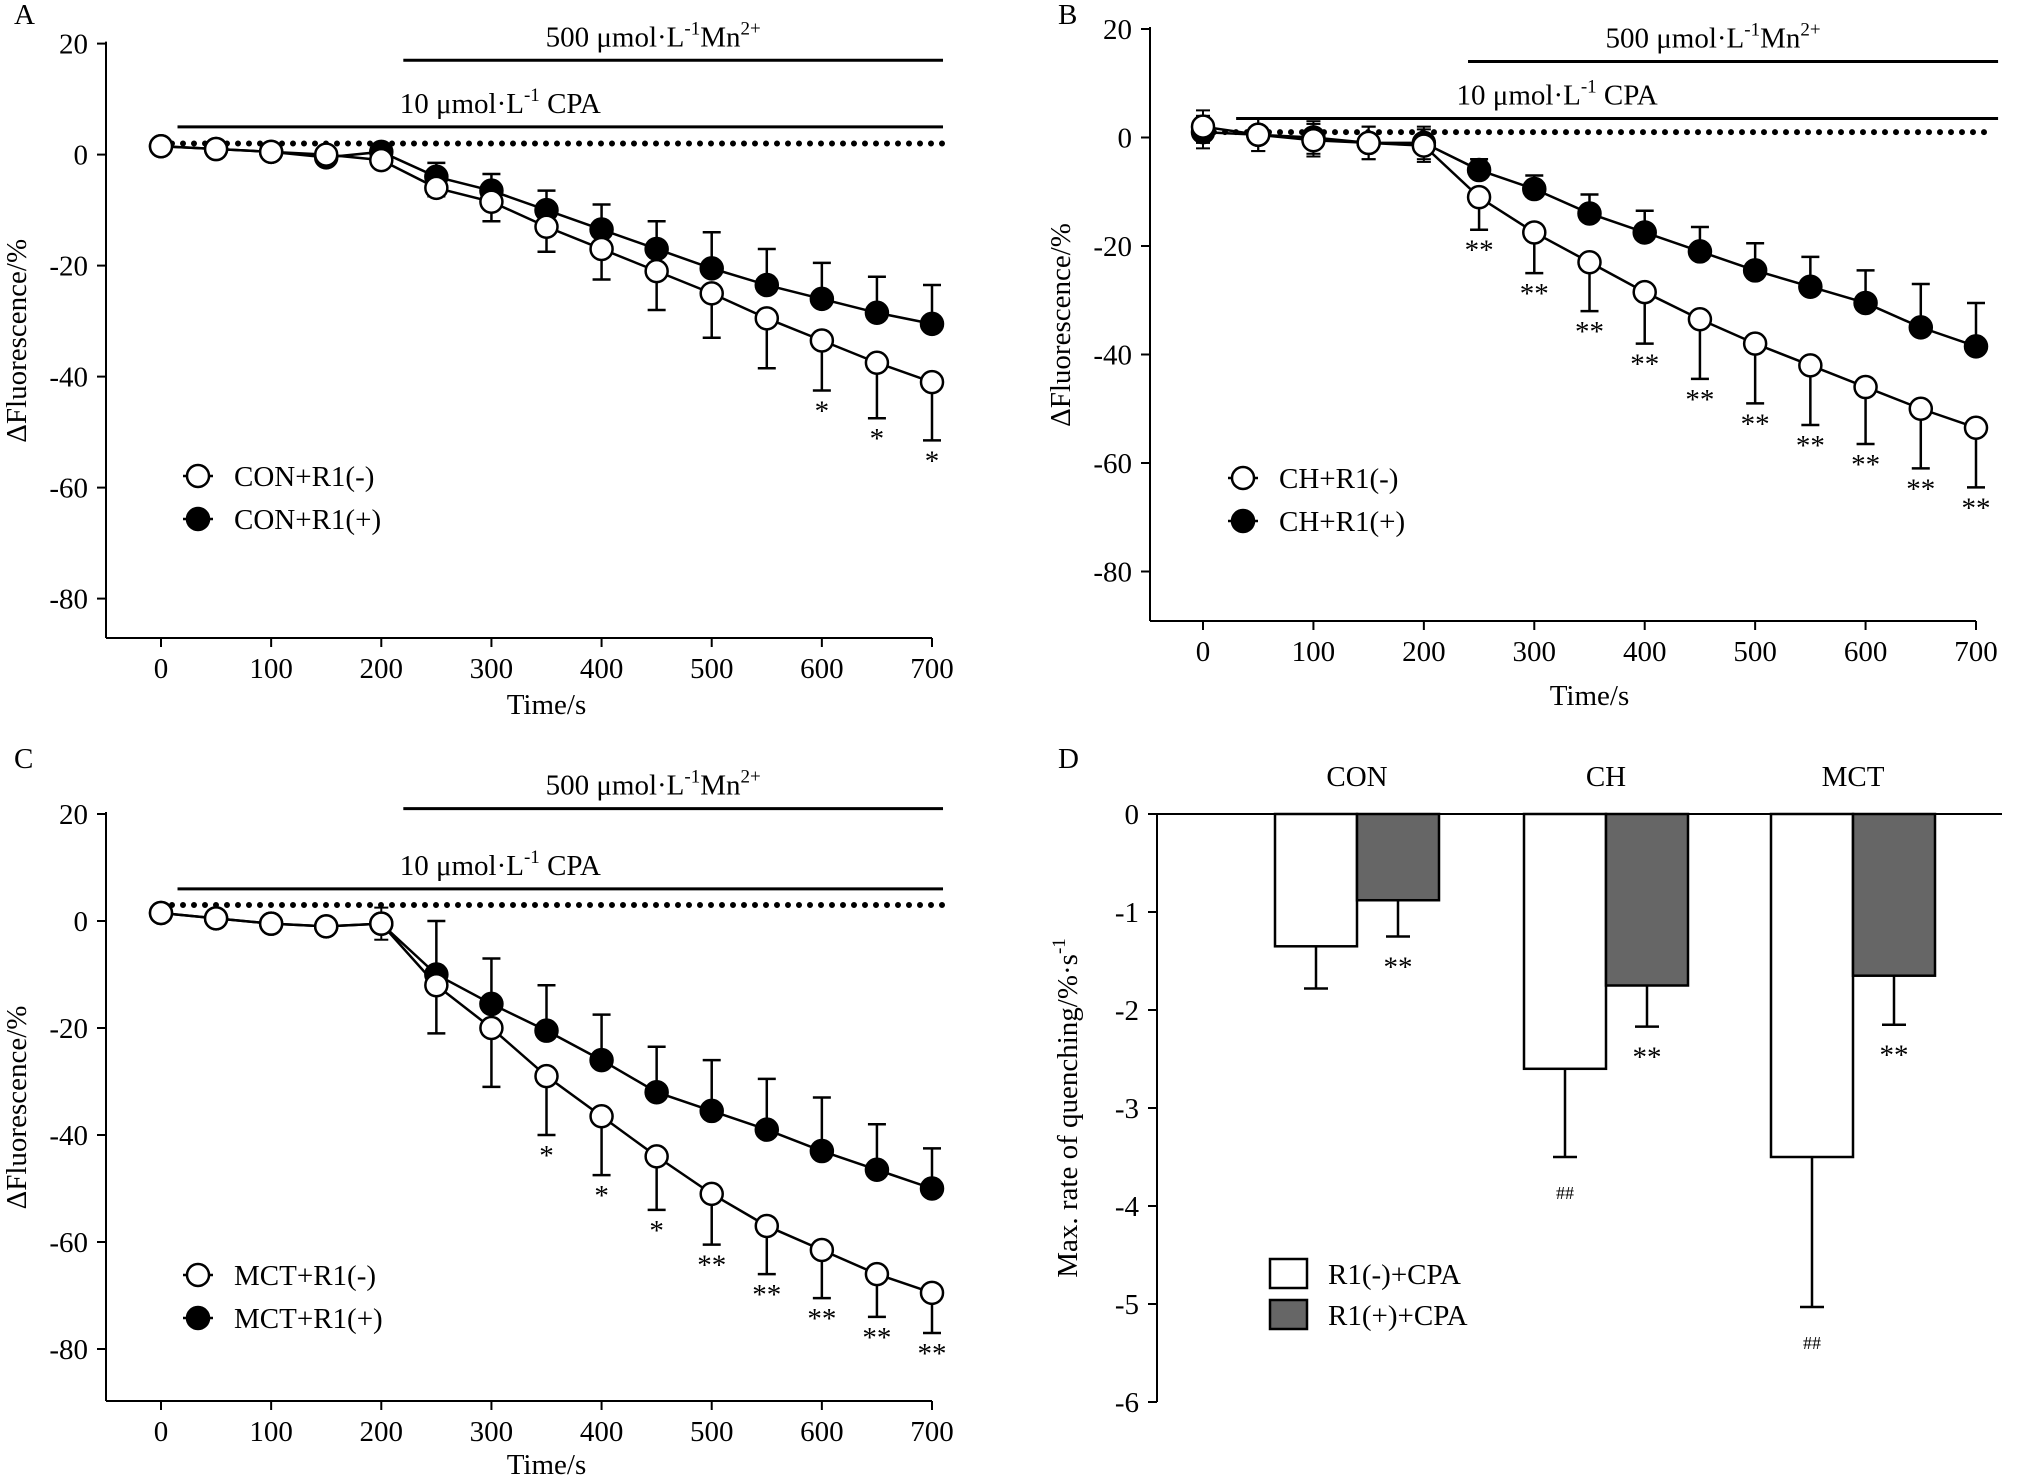 This screenshot has height=1481, width=2042. I want to click on treatment-label-text: CPA, so click(570, 104).